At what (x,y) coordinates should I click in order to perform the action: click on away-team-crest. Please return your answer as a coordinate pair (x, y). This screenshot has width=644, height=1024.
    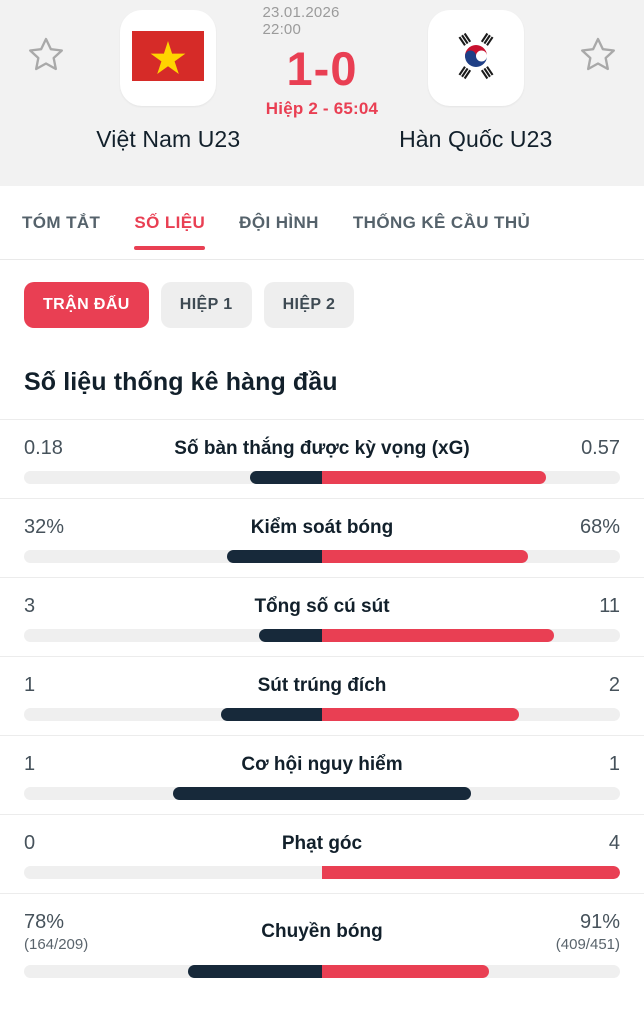
    Looking at the image, I should click on (475, 58).